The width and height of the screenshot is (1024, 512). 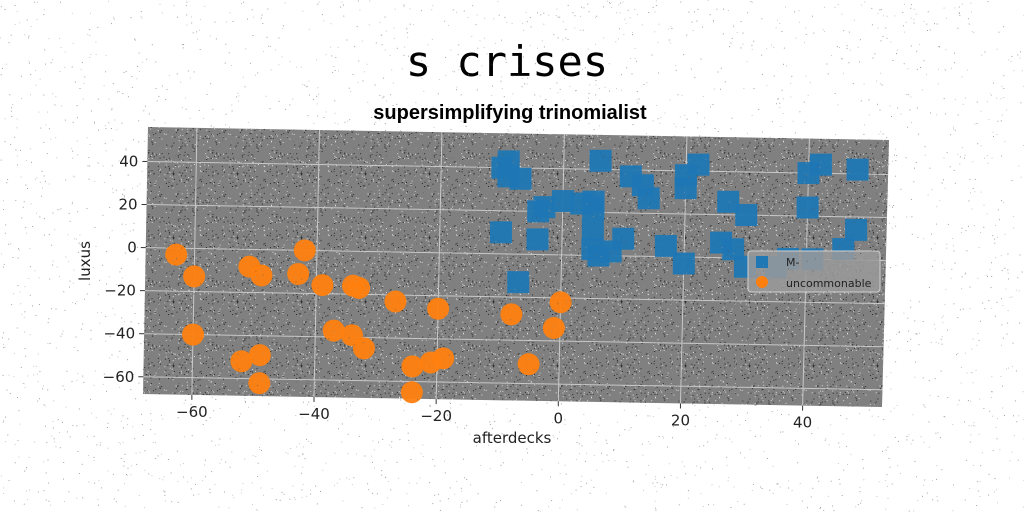 I want to click on chart-title: supersimplifying trinomialist, so click(x=510, y=113).